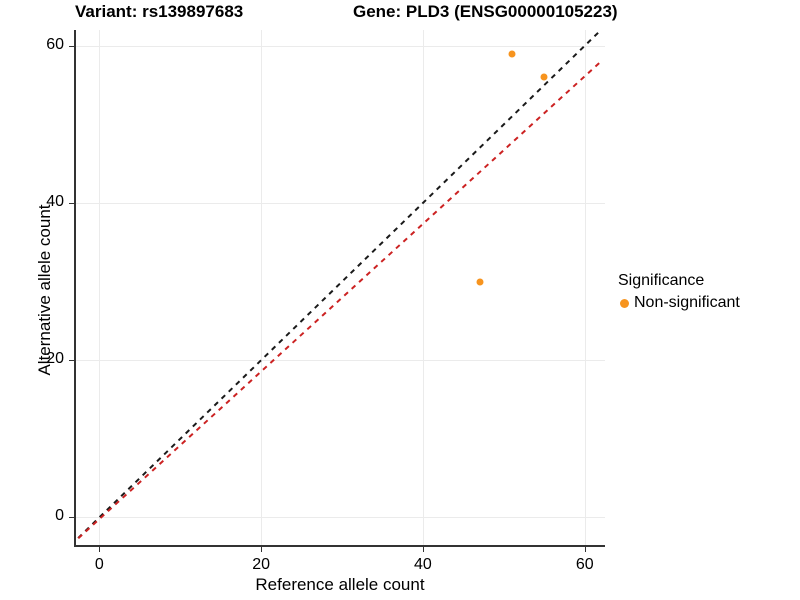 The height and width of the screenshot is (600, 800). I want to click on y-axis-title: Alternative allele count, so click(44, 290).